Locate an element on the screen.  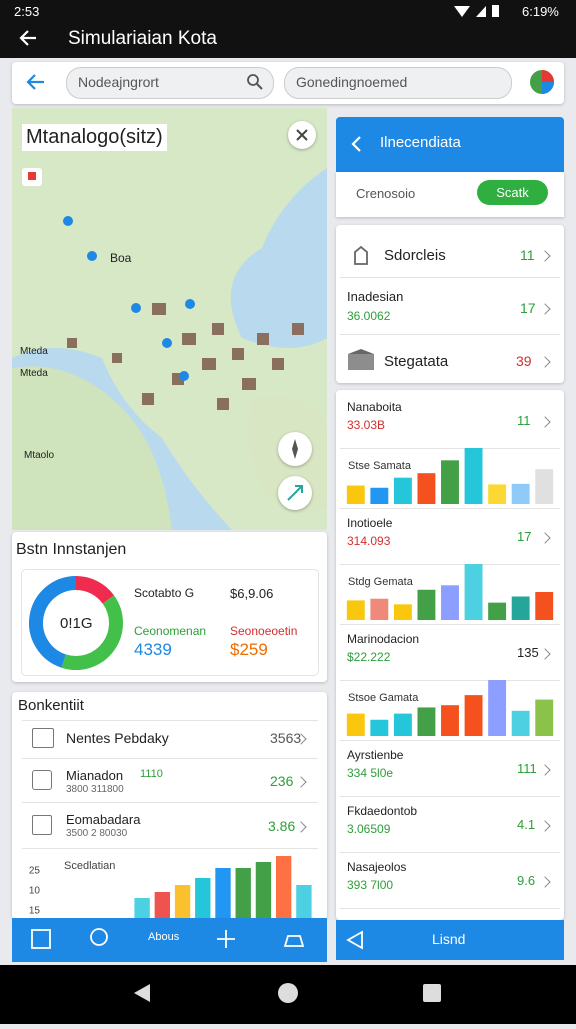
footer-button-text: Lisnd is located at coordinates (449, 939).